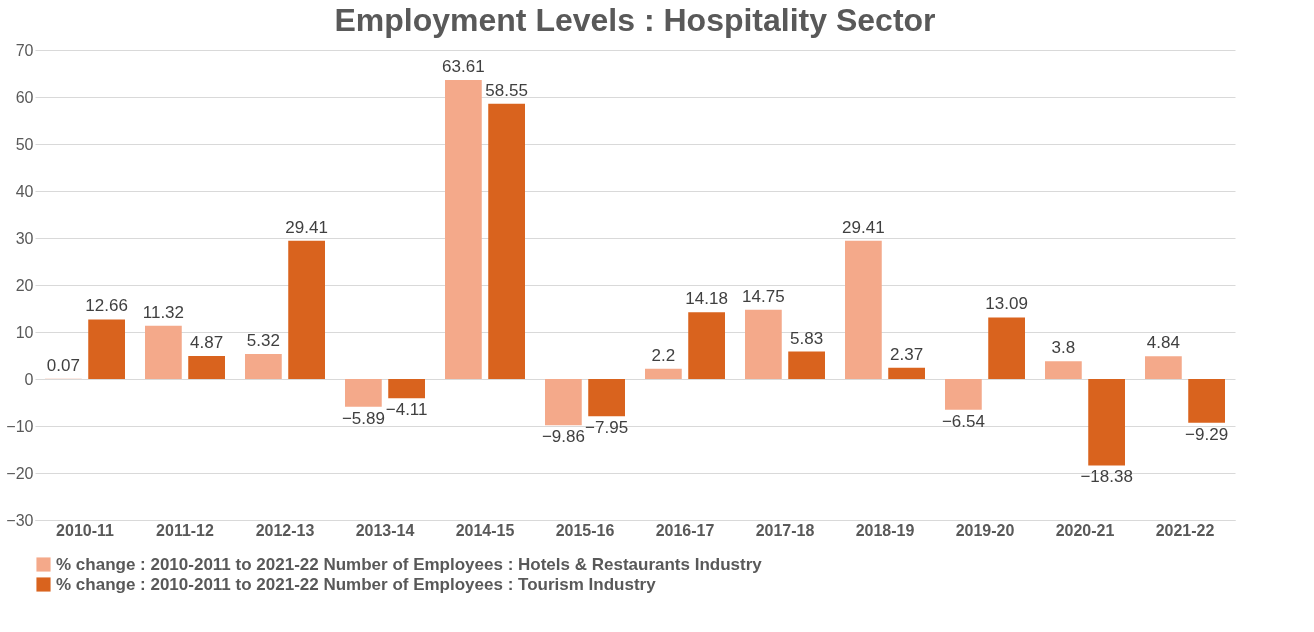 Image resolution: width=1314 pixels, height=632 pixels. I want to click on x-tick-label: 2010-11, so click(85, 530).